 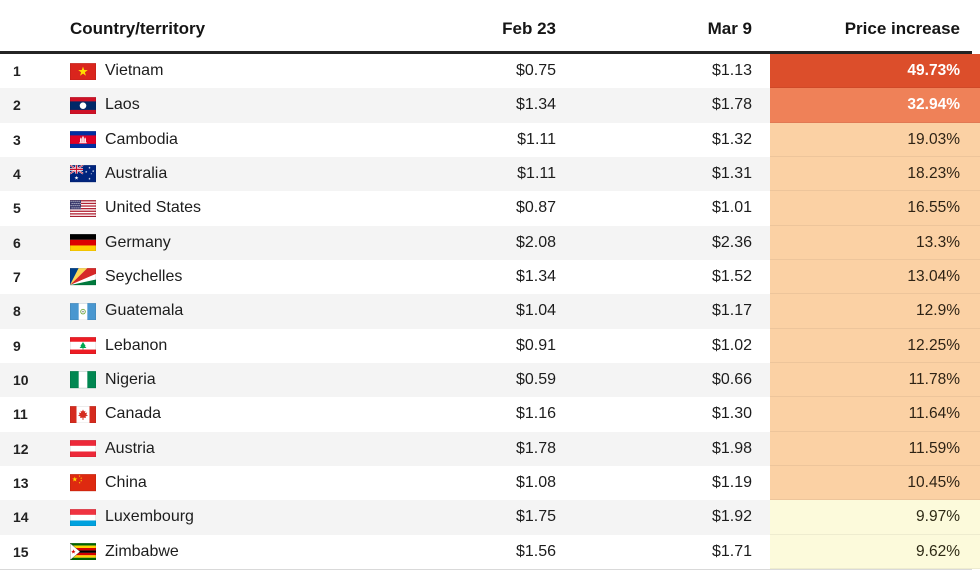 What do you see at coordinates (535, 311) in the screenshot?
I see `feb-23-price: $1.04` at bounding box center [535, 311].